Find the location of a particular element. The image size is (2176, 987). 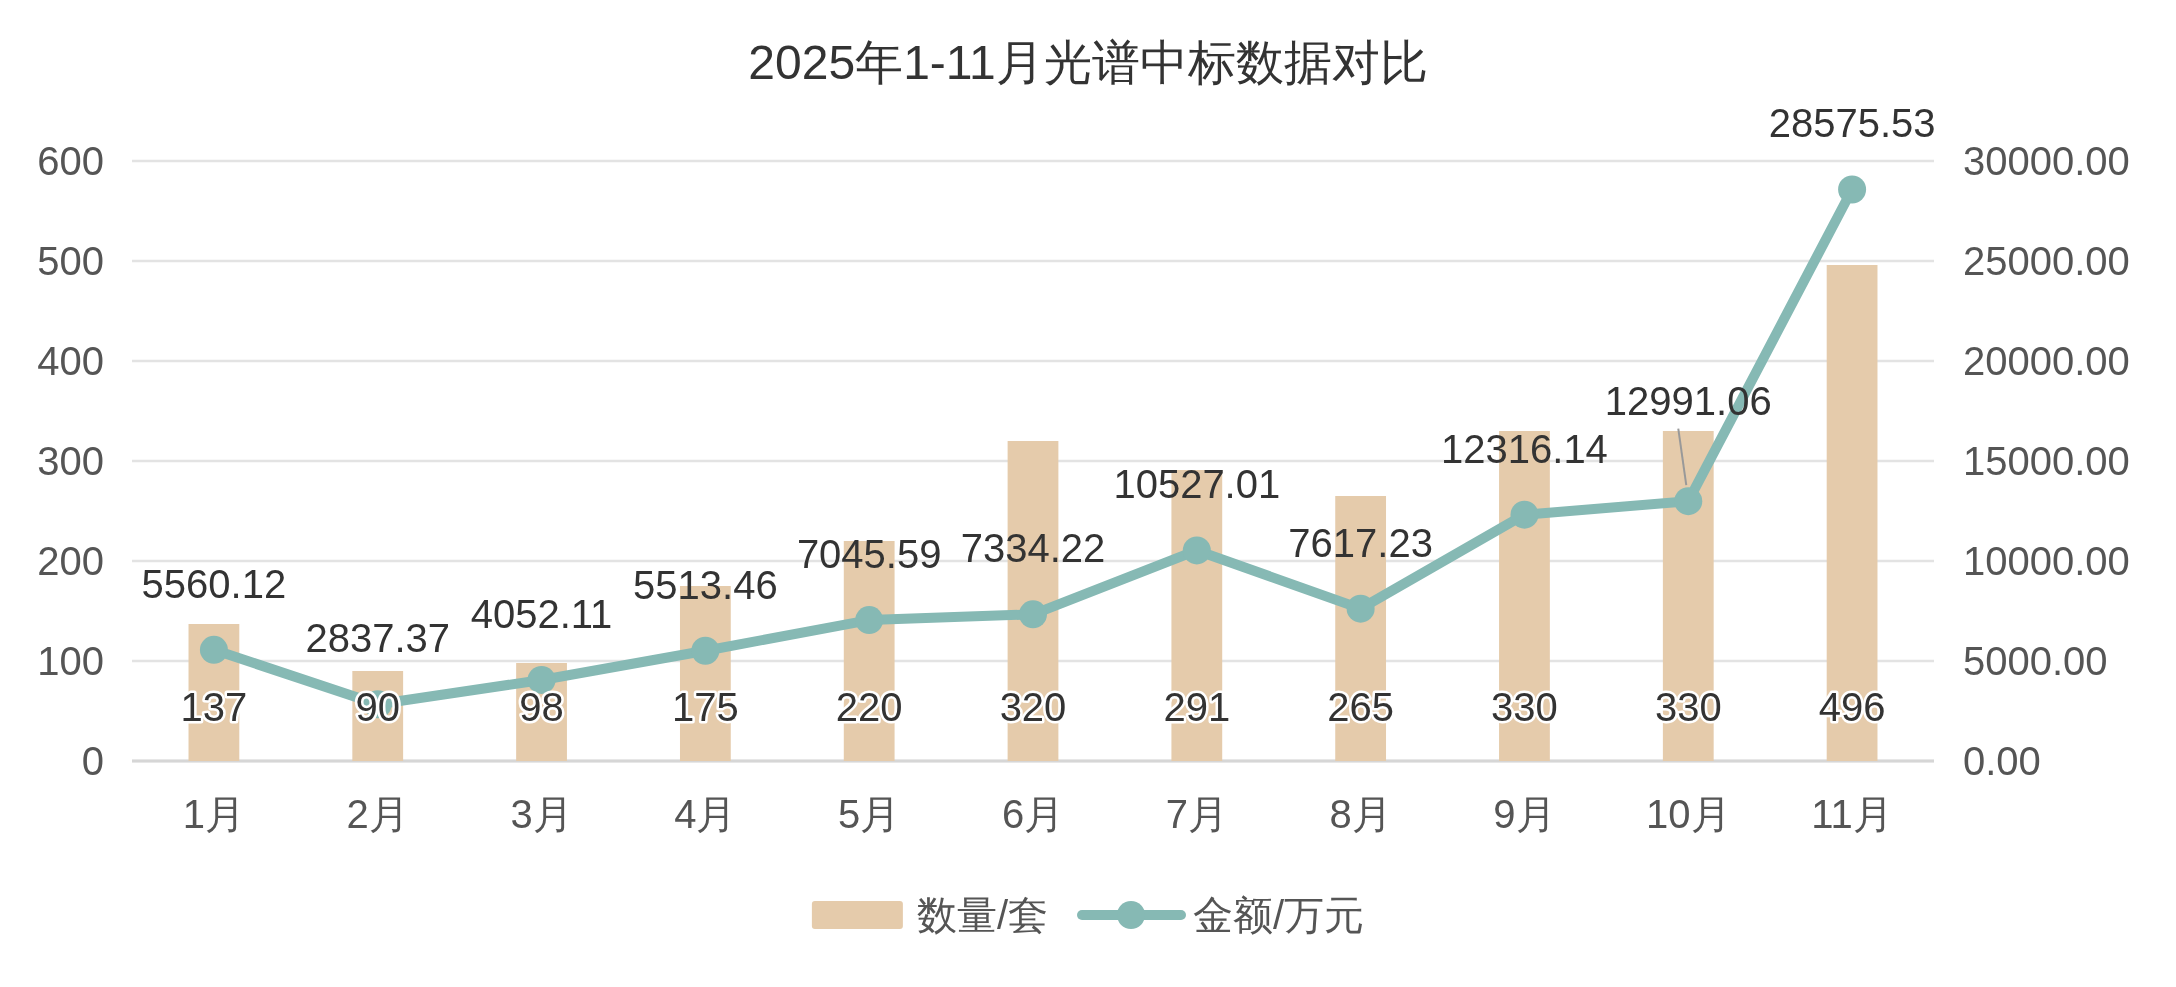

y2-tick-label: 15000.00 is located at coordinates (2046, 461).